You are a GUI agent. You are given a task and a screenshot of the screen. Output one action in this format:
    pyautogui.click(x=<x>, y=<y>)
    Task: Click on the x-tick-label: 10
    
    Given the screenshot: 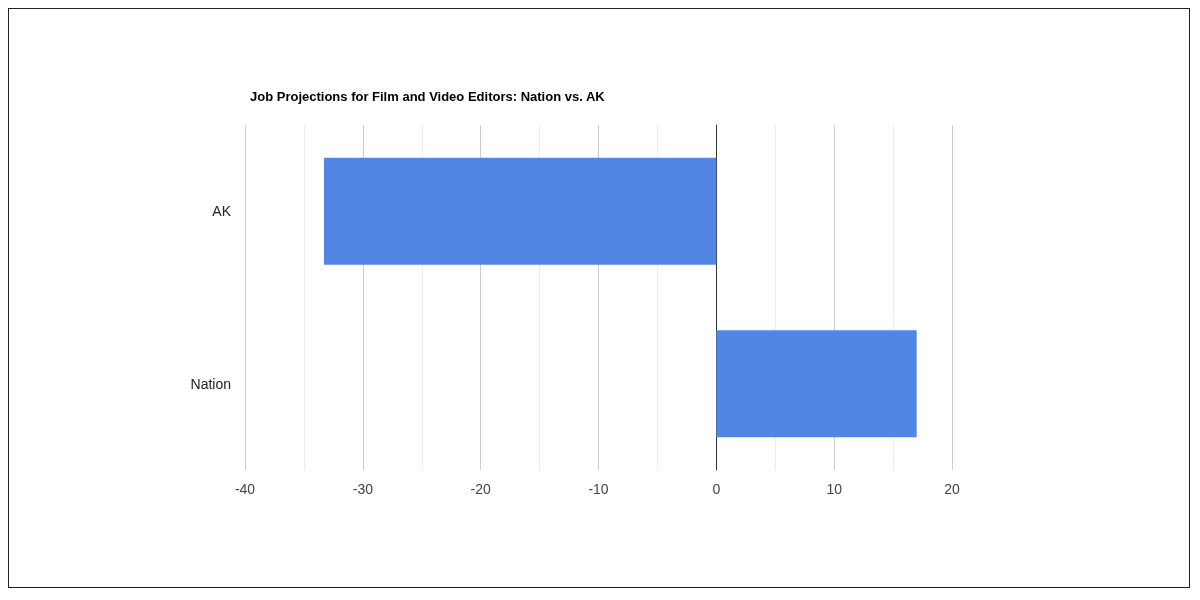 What is the action you would take?
    pyautogui.click(x=834, y=489)
    